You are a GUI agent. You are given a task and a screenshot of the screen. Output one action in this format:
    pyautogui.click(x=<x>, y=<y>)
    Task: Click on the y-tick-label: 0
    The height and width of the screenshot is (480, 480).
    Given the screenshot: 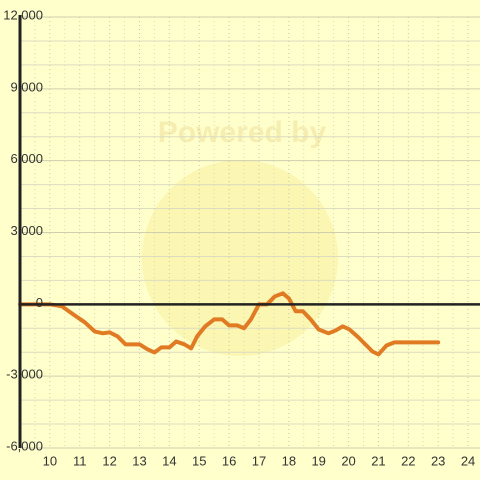 What is the action you would take?
    pyautogui.click(x=39, y=302)
    